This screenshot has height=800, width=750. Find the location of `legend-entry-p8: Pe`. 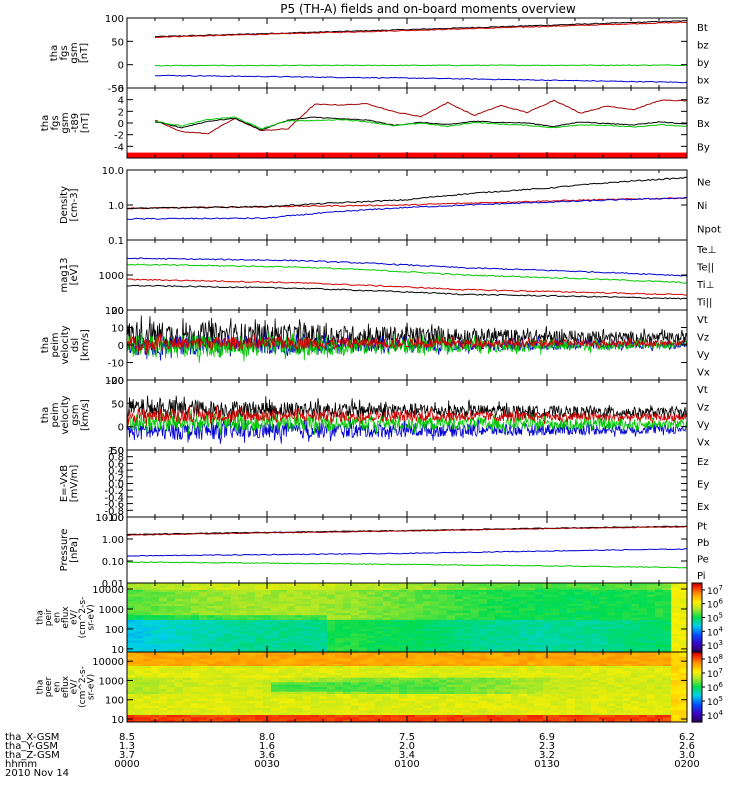

legend-entry-p8: Pe is located at coordinates (703, 559).